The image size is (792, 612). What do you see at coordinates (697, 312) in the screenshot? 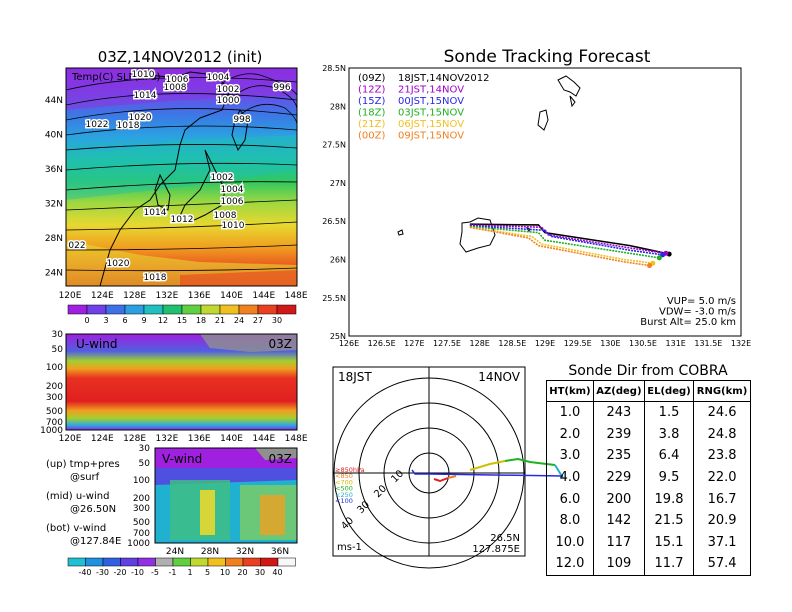
I see `tracking-param: VDW= -3.0 m/s` at bounding box center [697, 312].